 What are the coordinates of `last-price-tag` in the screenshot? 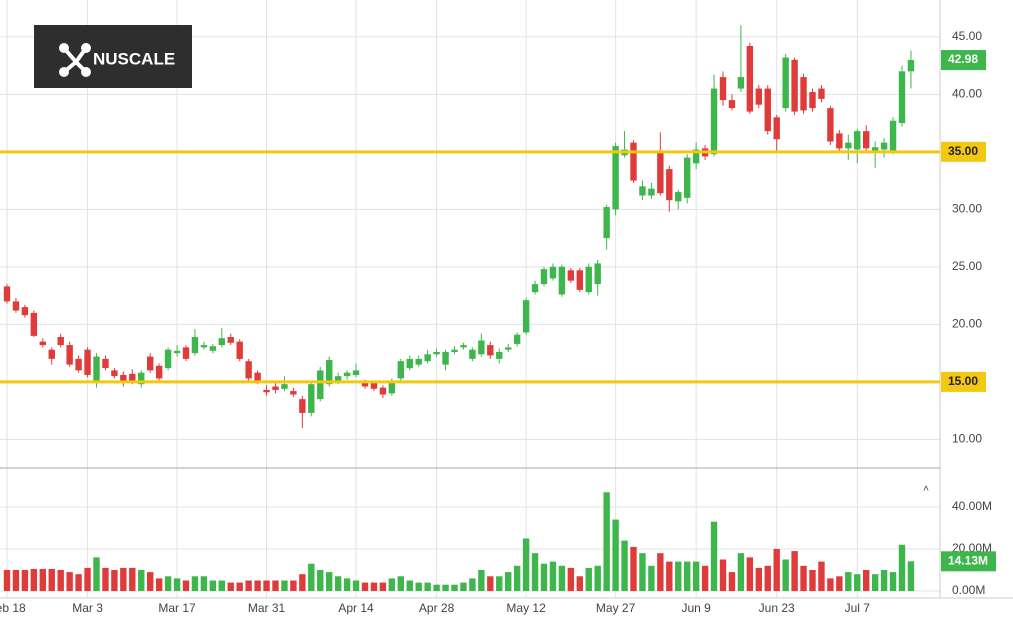 It's located at (963, 60).